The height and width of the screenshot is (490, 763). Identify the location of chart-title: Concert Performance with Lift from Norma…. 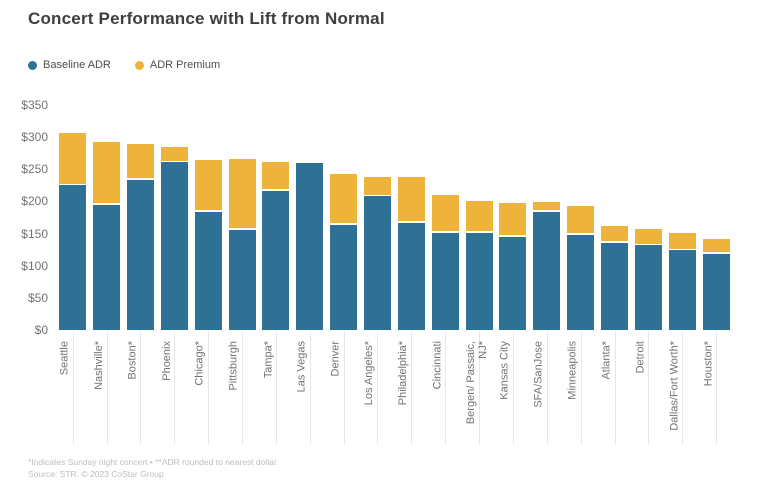
(206, 18).